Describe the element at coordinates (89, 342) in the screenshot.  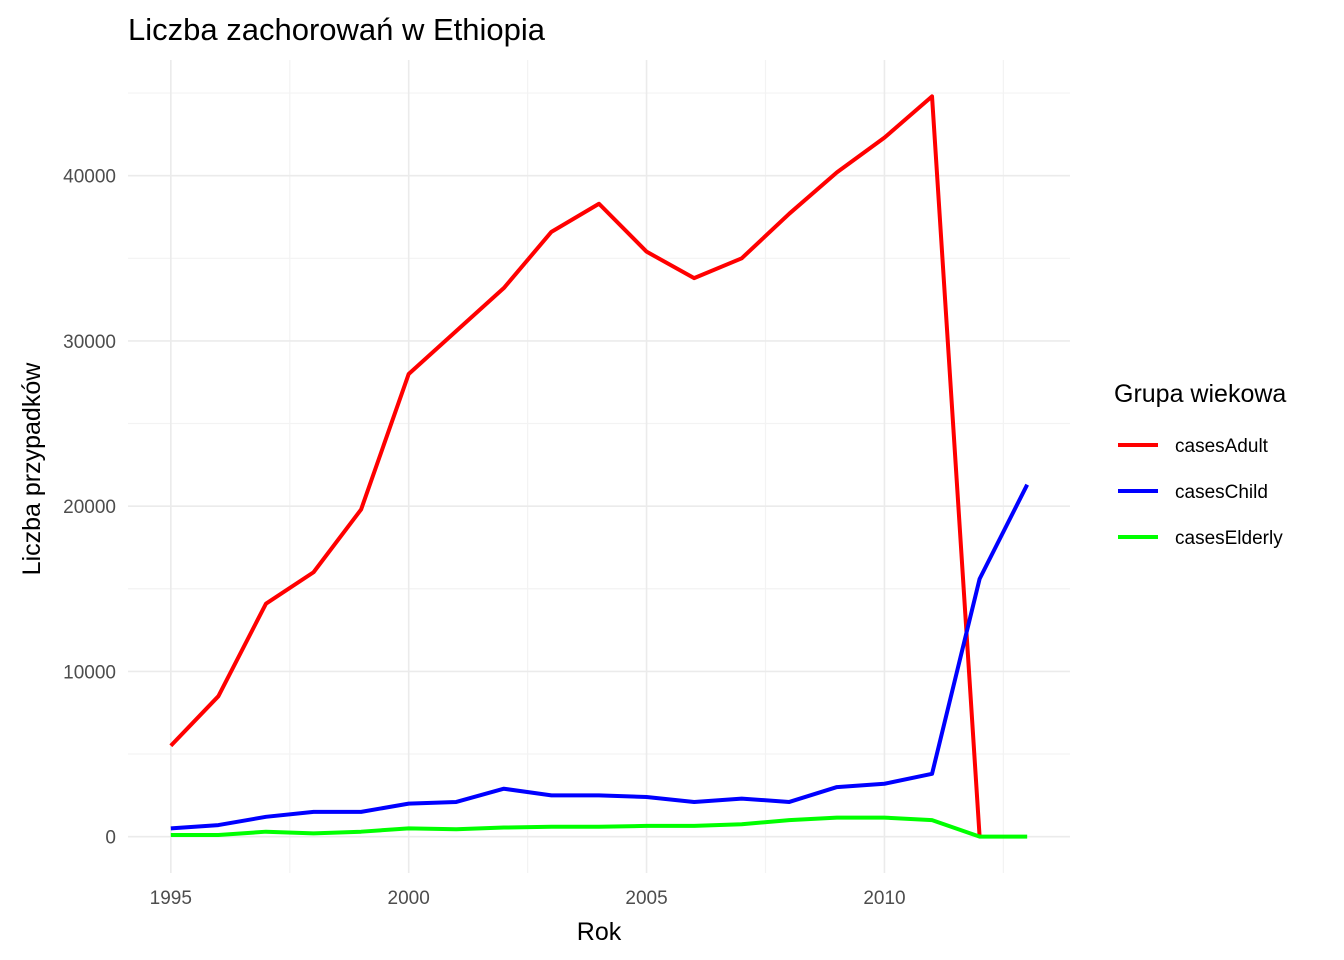
I see `y-tick-label: 30000` at that location.